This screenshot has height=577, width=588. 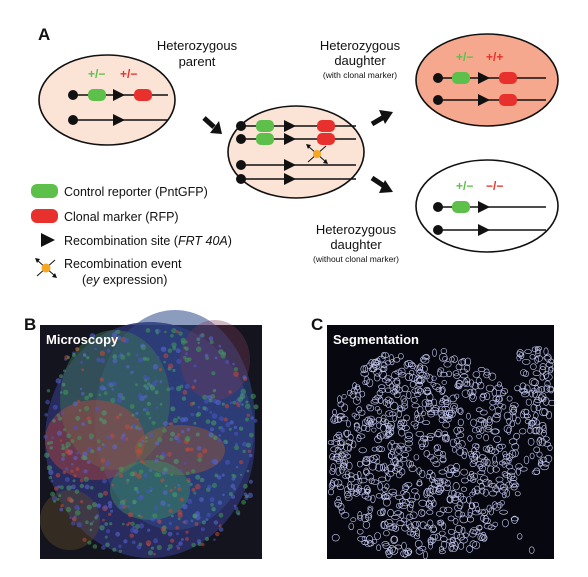 I want to click on daughter2-title-line1: Heterozygous, so click(x=356, y=229).